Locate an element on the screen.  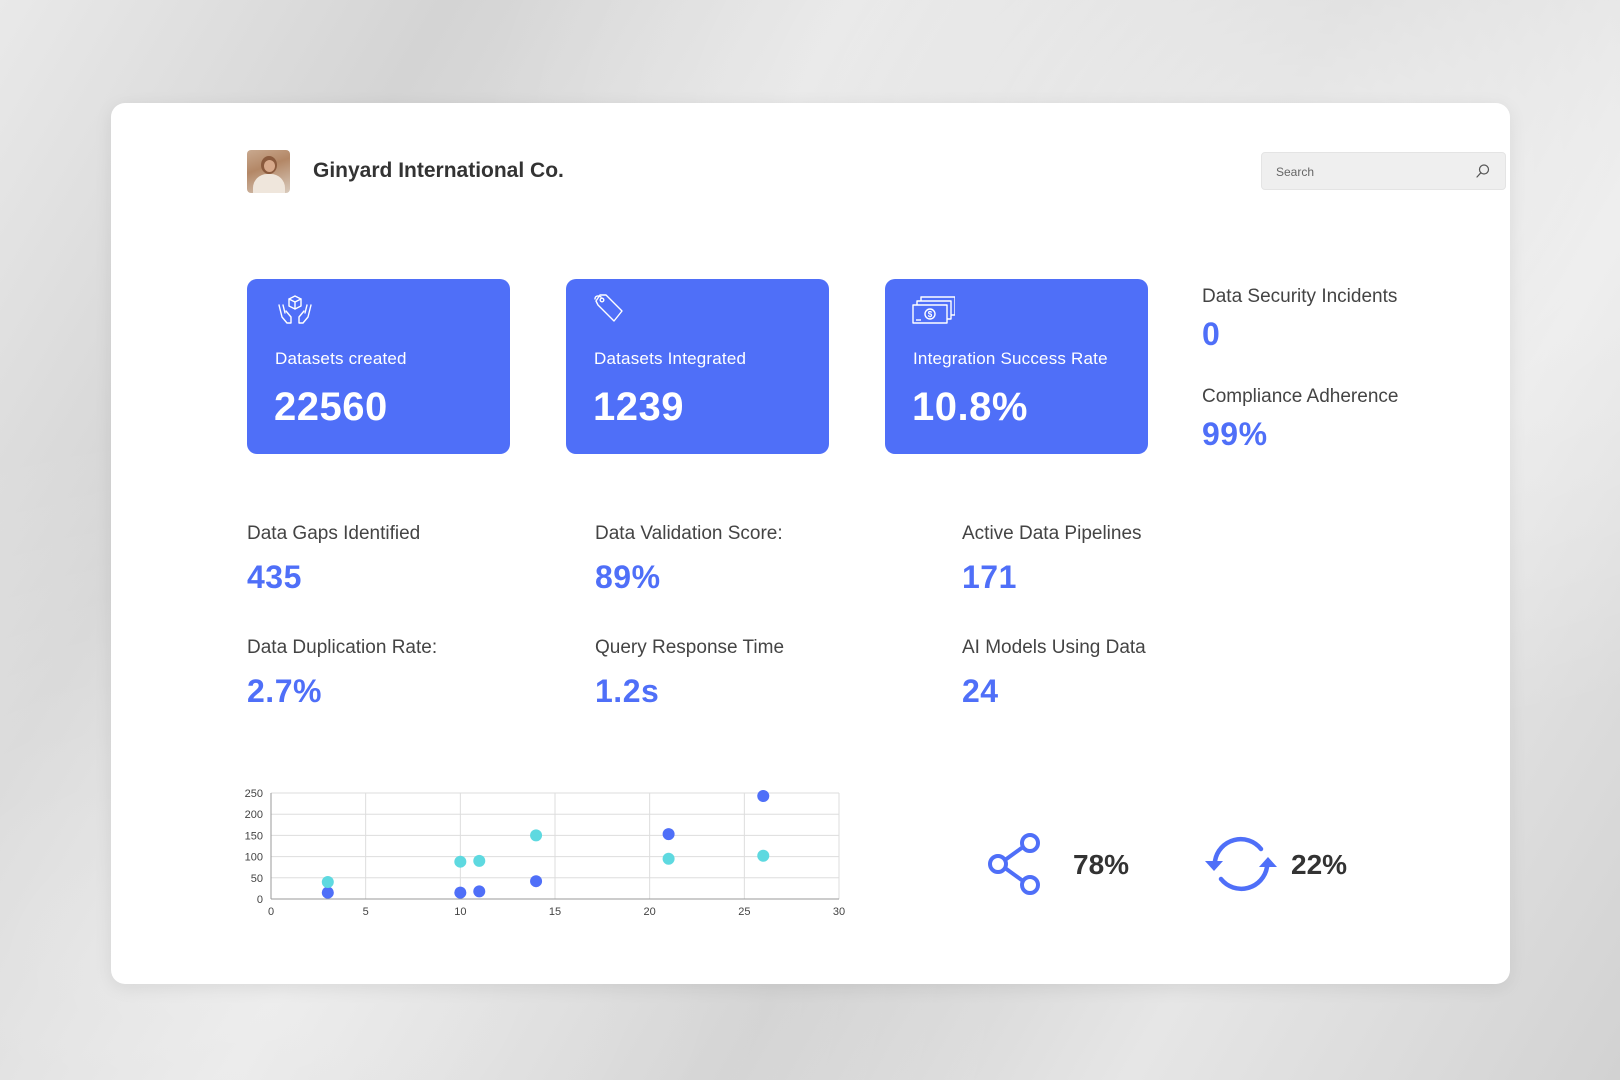
tile-datasets-integrated: Datasets Integrated 1239 is located at coordinates (697, 366).